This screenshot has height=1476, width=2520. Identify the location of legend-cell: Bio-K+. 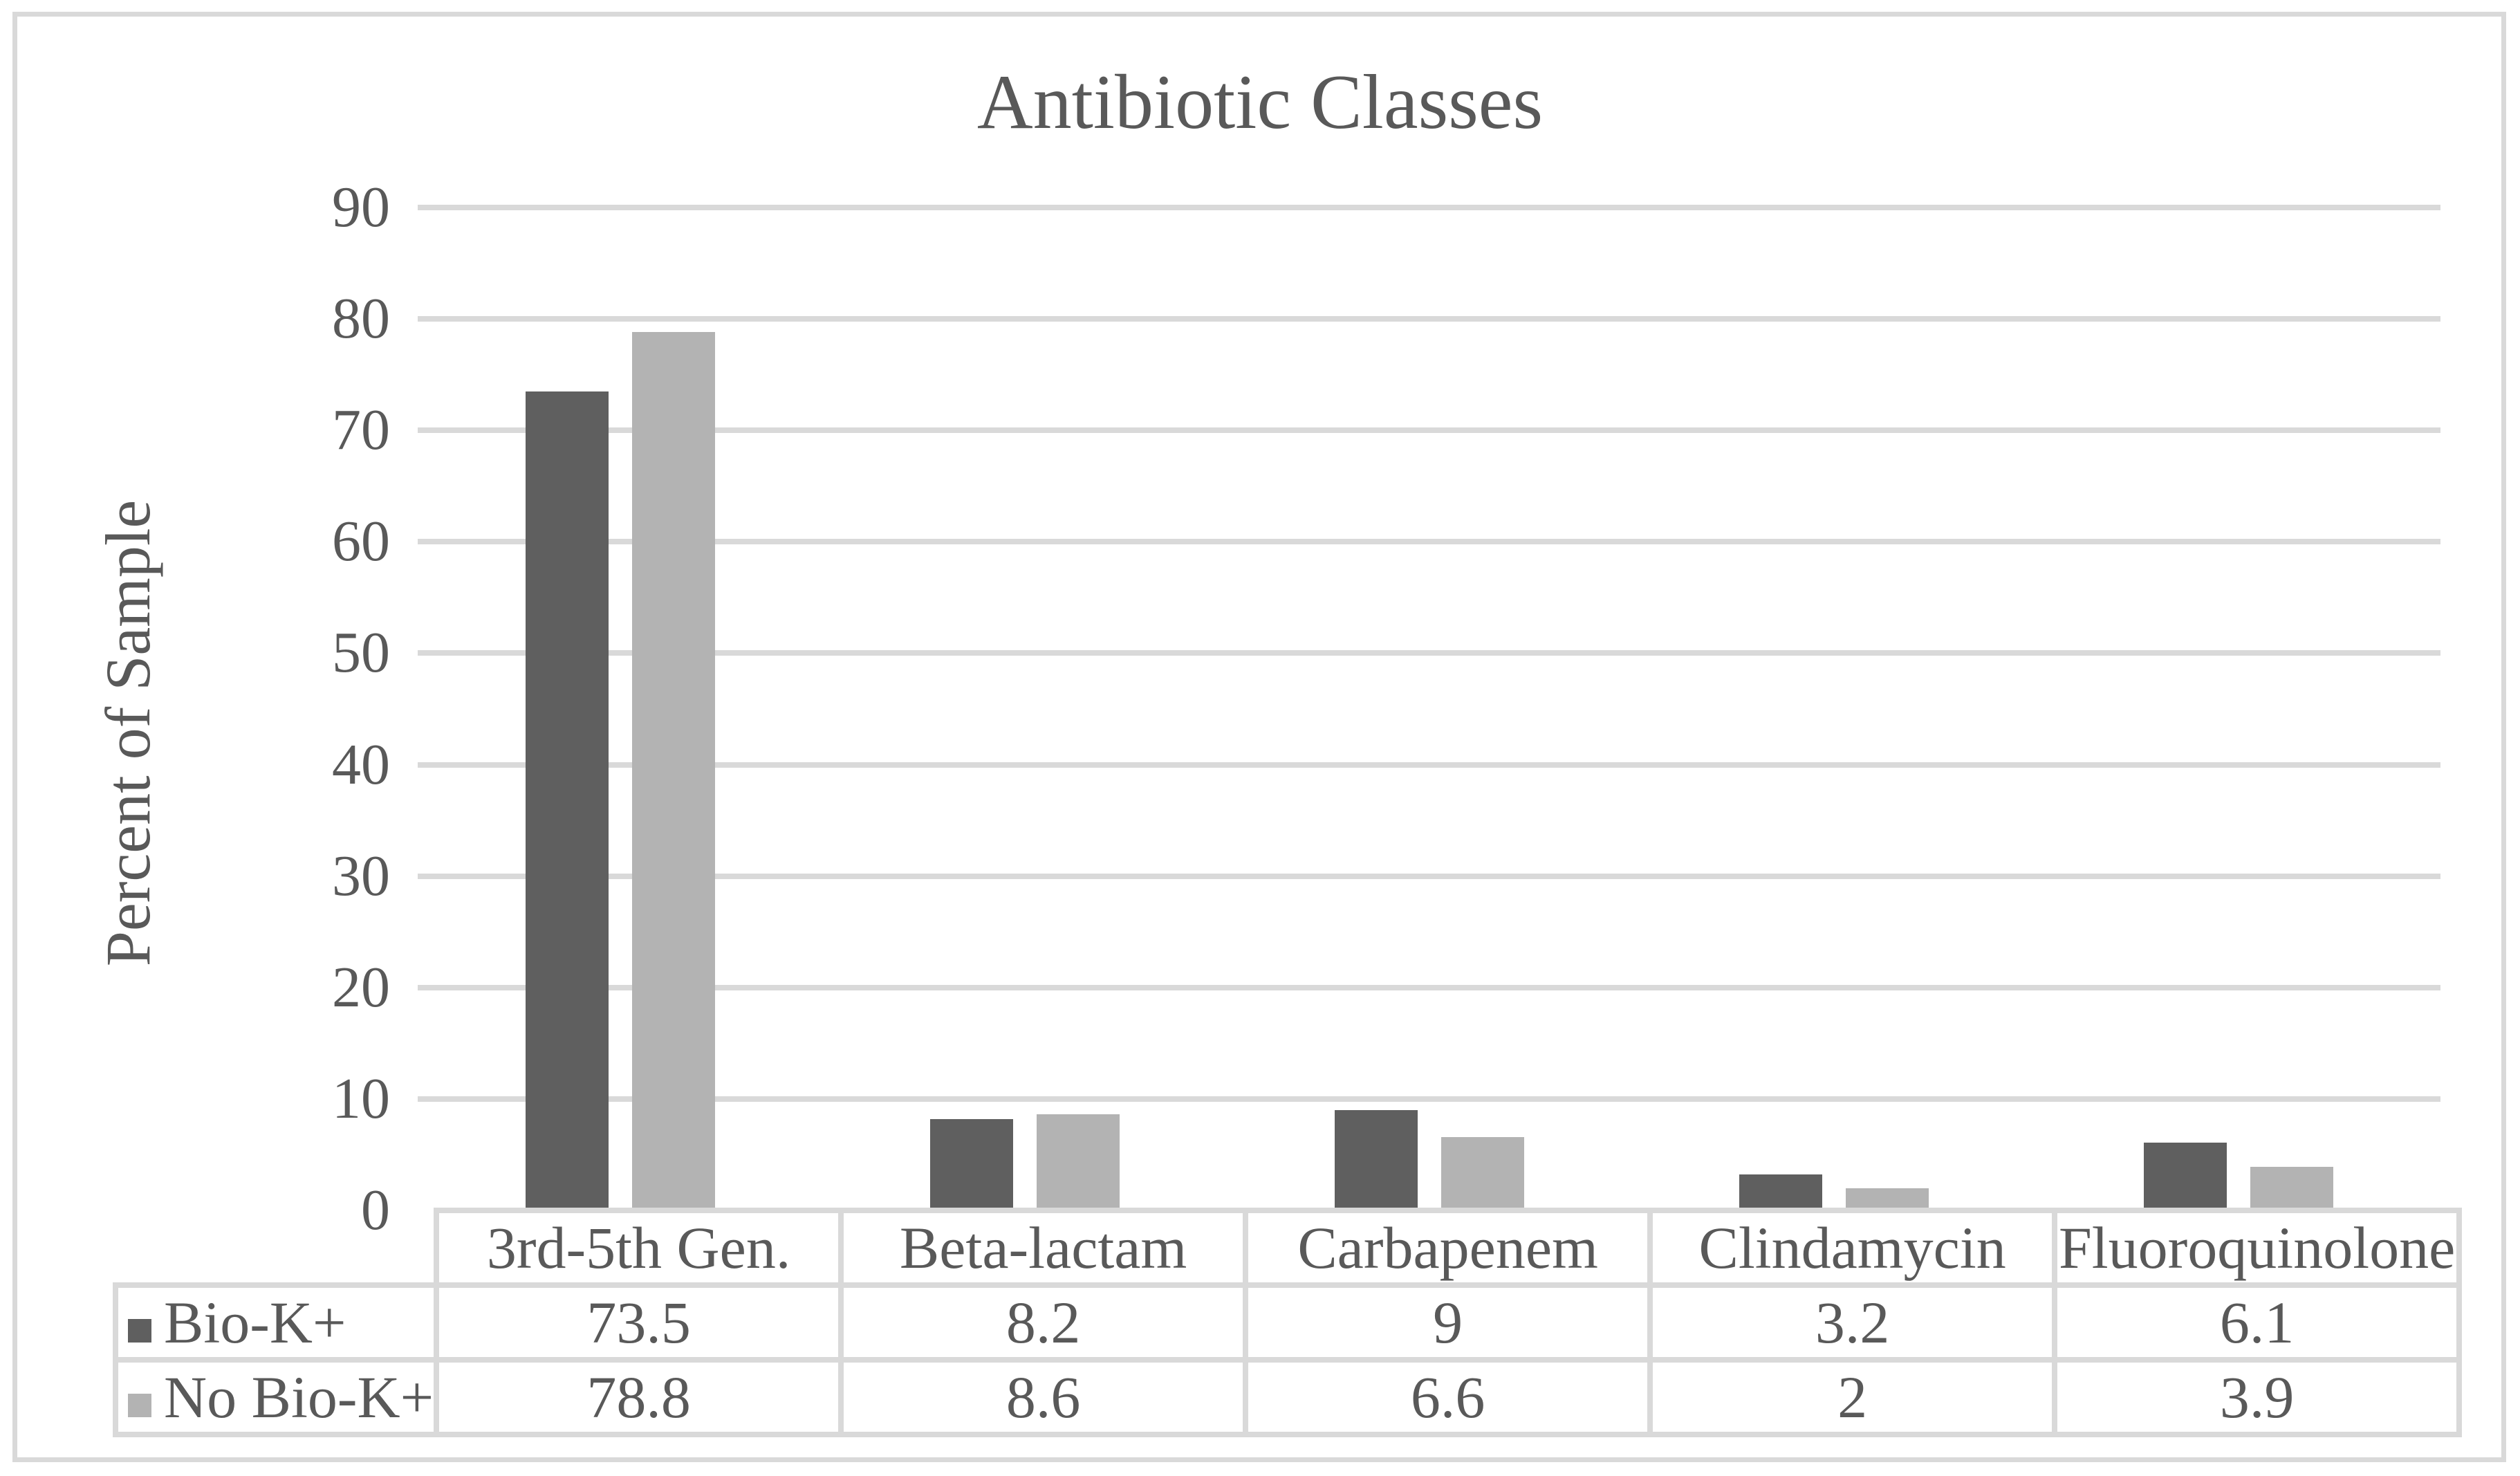
(276, 1322).